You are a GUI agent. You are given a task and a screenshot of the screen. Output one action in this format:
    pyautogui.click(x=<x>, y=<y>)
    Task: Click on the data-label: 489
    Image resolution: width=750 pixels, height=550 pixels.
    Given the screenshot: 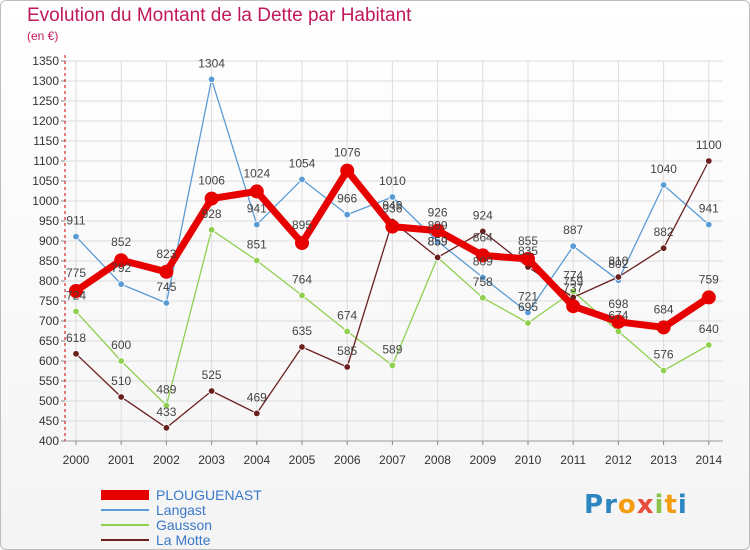 What is the action you would take?
    pyautogui.click(x=166, y=389)
    